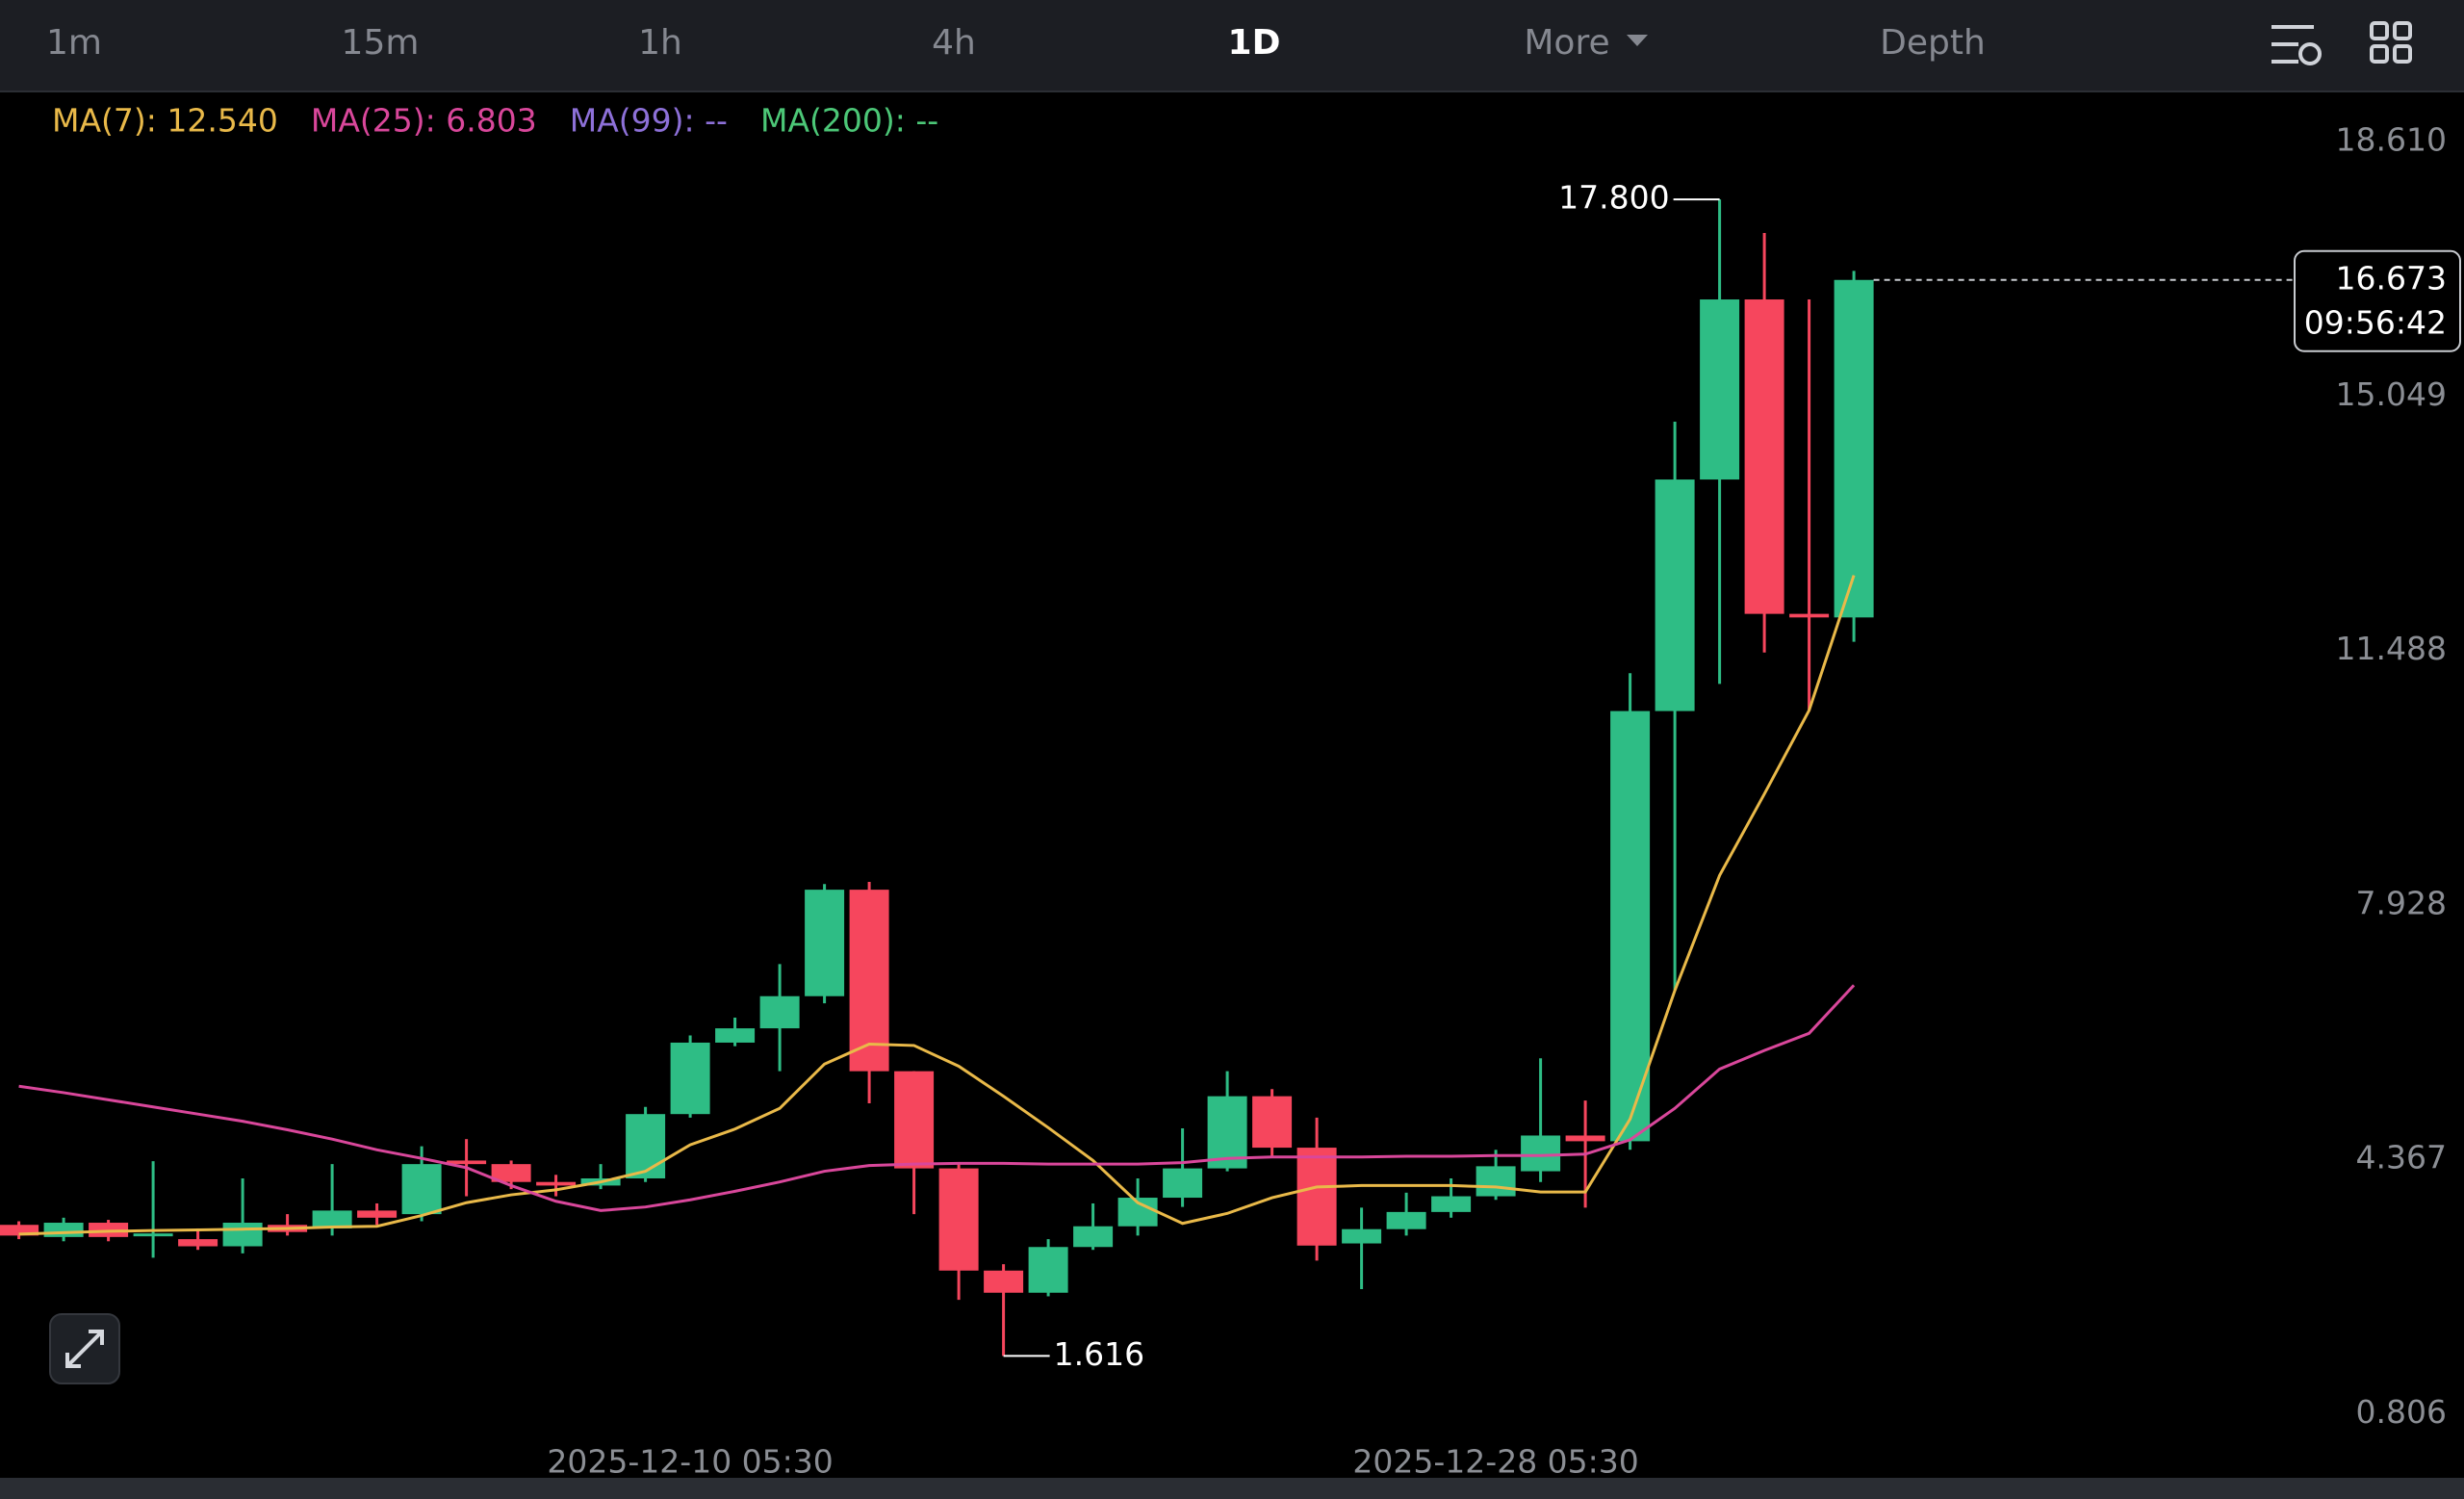 The height and width of the screenshot is (1499, 2464). What do you see at coordinates (2401, 1157) in the screenshot?
I see `y-tick-label: 4.367` at bounding box center [2401, 1157].